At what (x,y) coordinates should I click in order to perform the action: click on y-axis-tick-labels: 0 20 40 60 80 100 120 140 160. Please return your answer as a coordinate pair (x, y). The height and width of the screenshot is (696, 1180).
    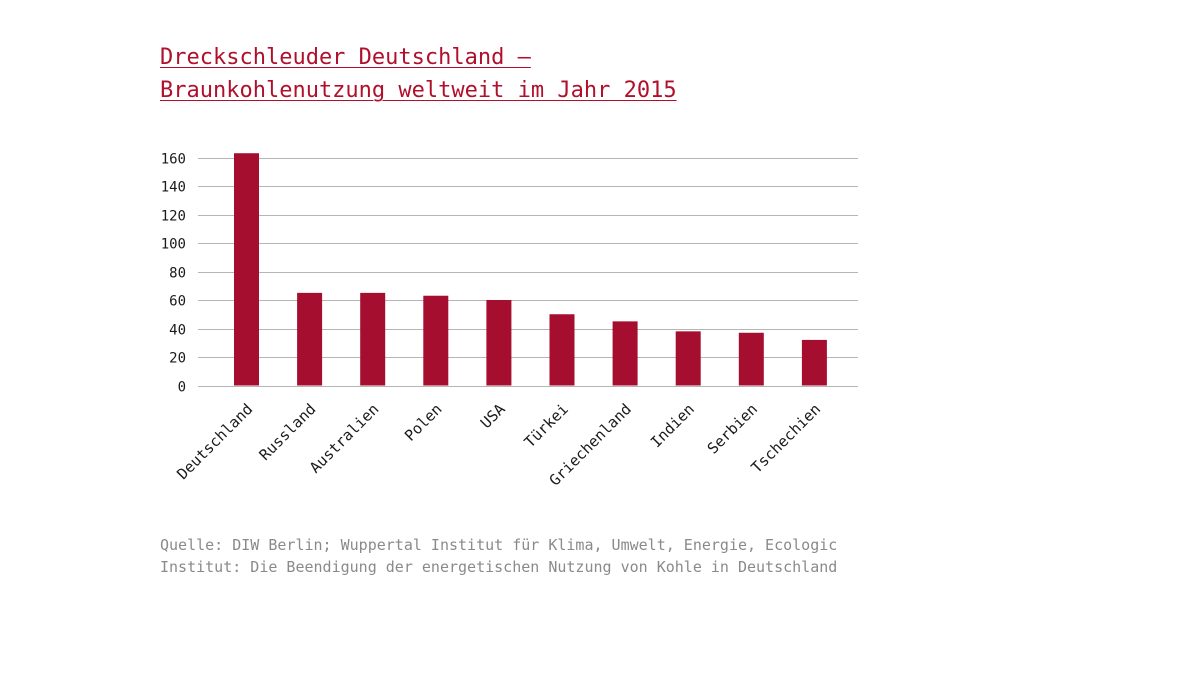
    Looking at the image, I should click on (173, 274).